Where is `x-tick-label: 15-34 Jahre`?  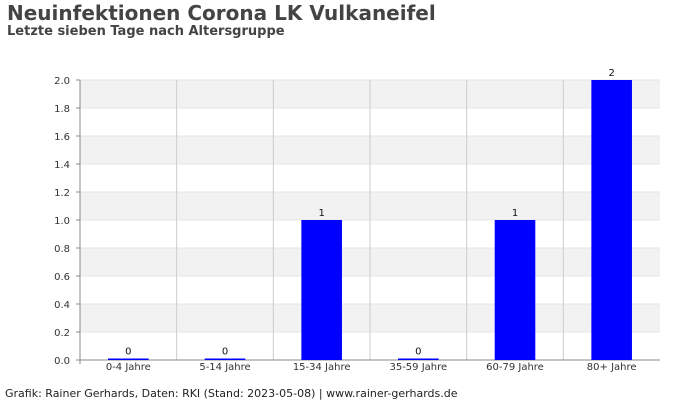
x-tick-label: 15-34 Jahre is located at coordinates (322, 367).